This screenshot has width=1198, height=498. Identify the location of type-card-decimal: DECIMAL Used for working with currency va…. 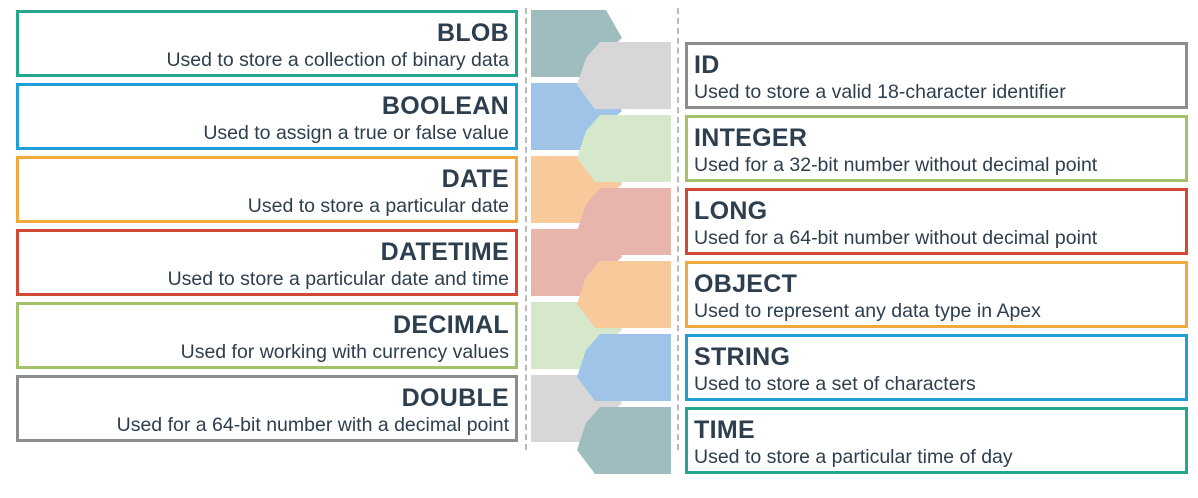
(267, 335).